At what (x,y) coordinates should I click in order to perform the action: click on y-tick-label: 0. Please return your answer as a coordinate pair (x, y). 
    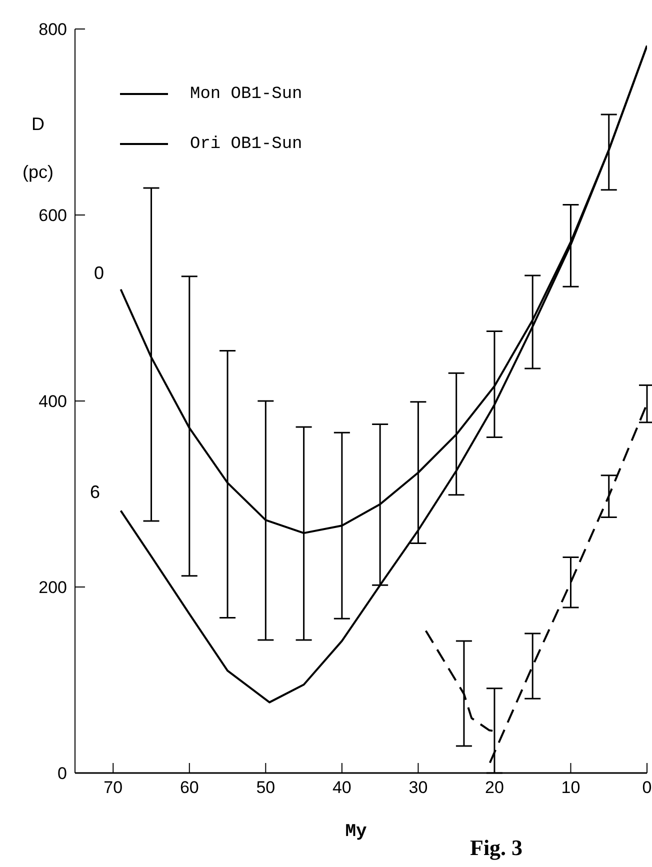
    Looking at the image, I should click on (62, 774).